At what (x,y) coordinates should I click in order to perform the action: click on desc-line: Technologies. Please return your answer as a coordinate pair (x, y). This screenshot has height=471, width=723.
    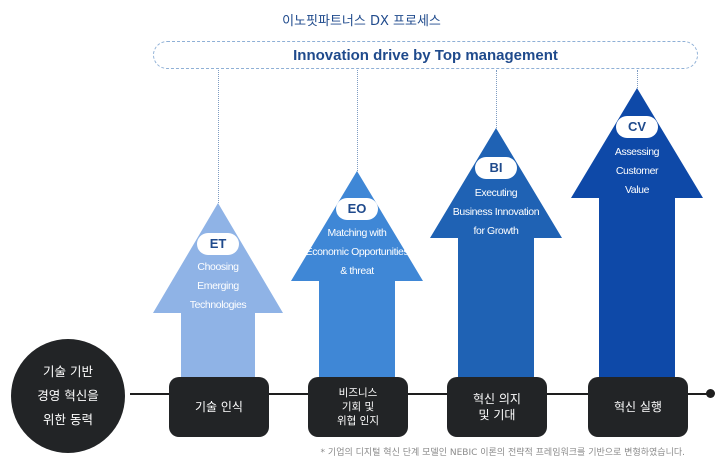
    Looking at the image, I should click on (218, 305).